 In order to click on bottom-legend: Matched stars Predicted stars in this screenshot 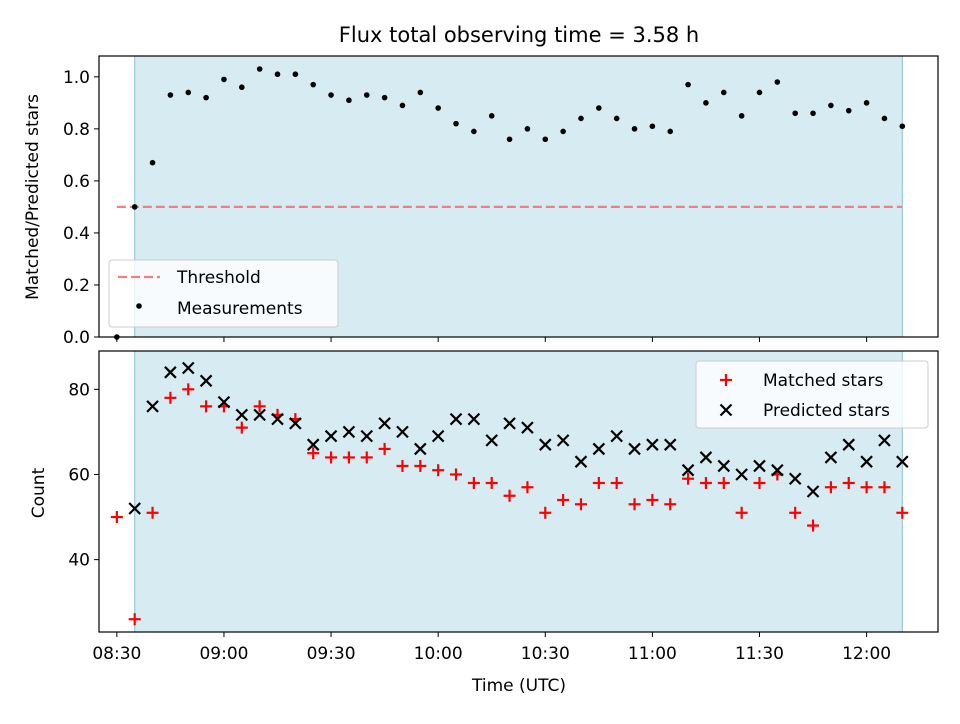, I will do `click(812, 394)`.